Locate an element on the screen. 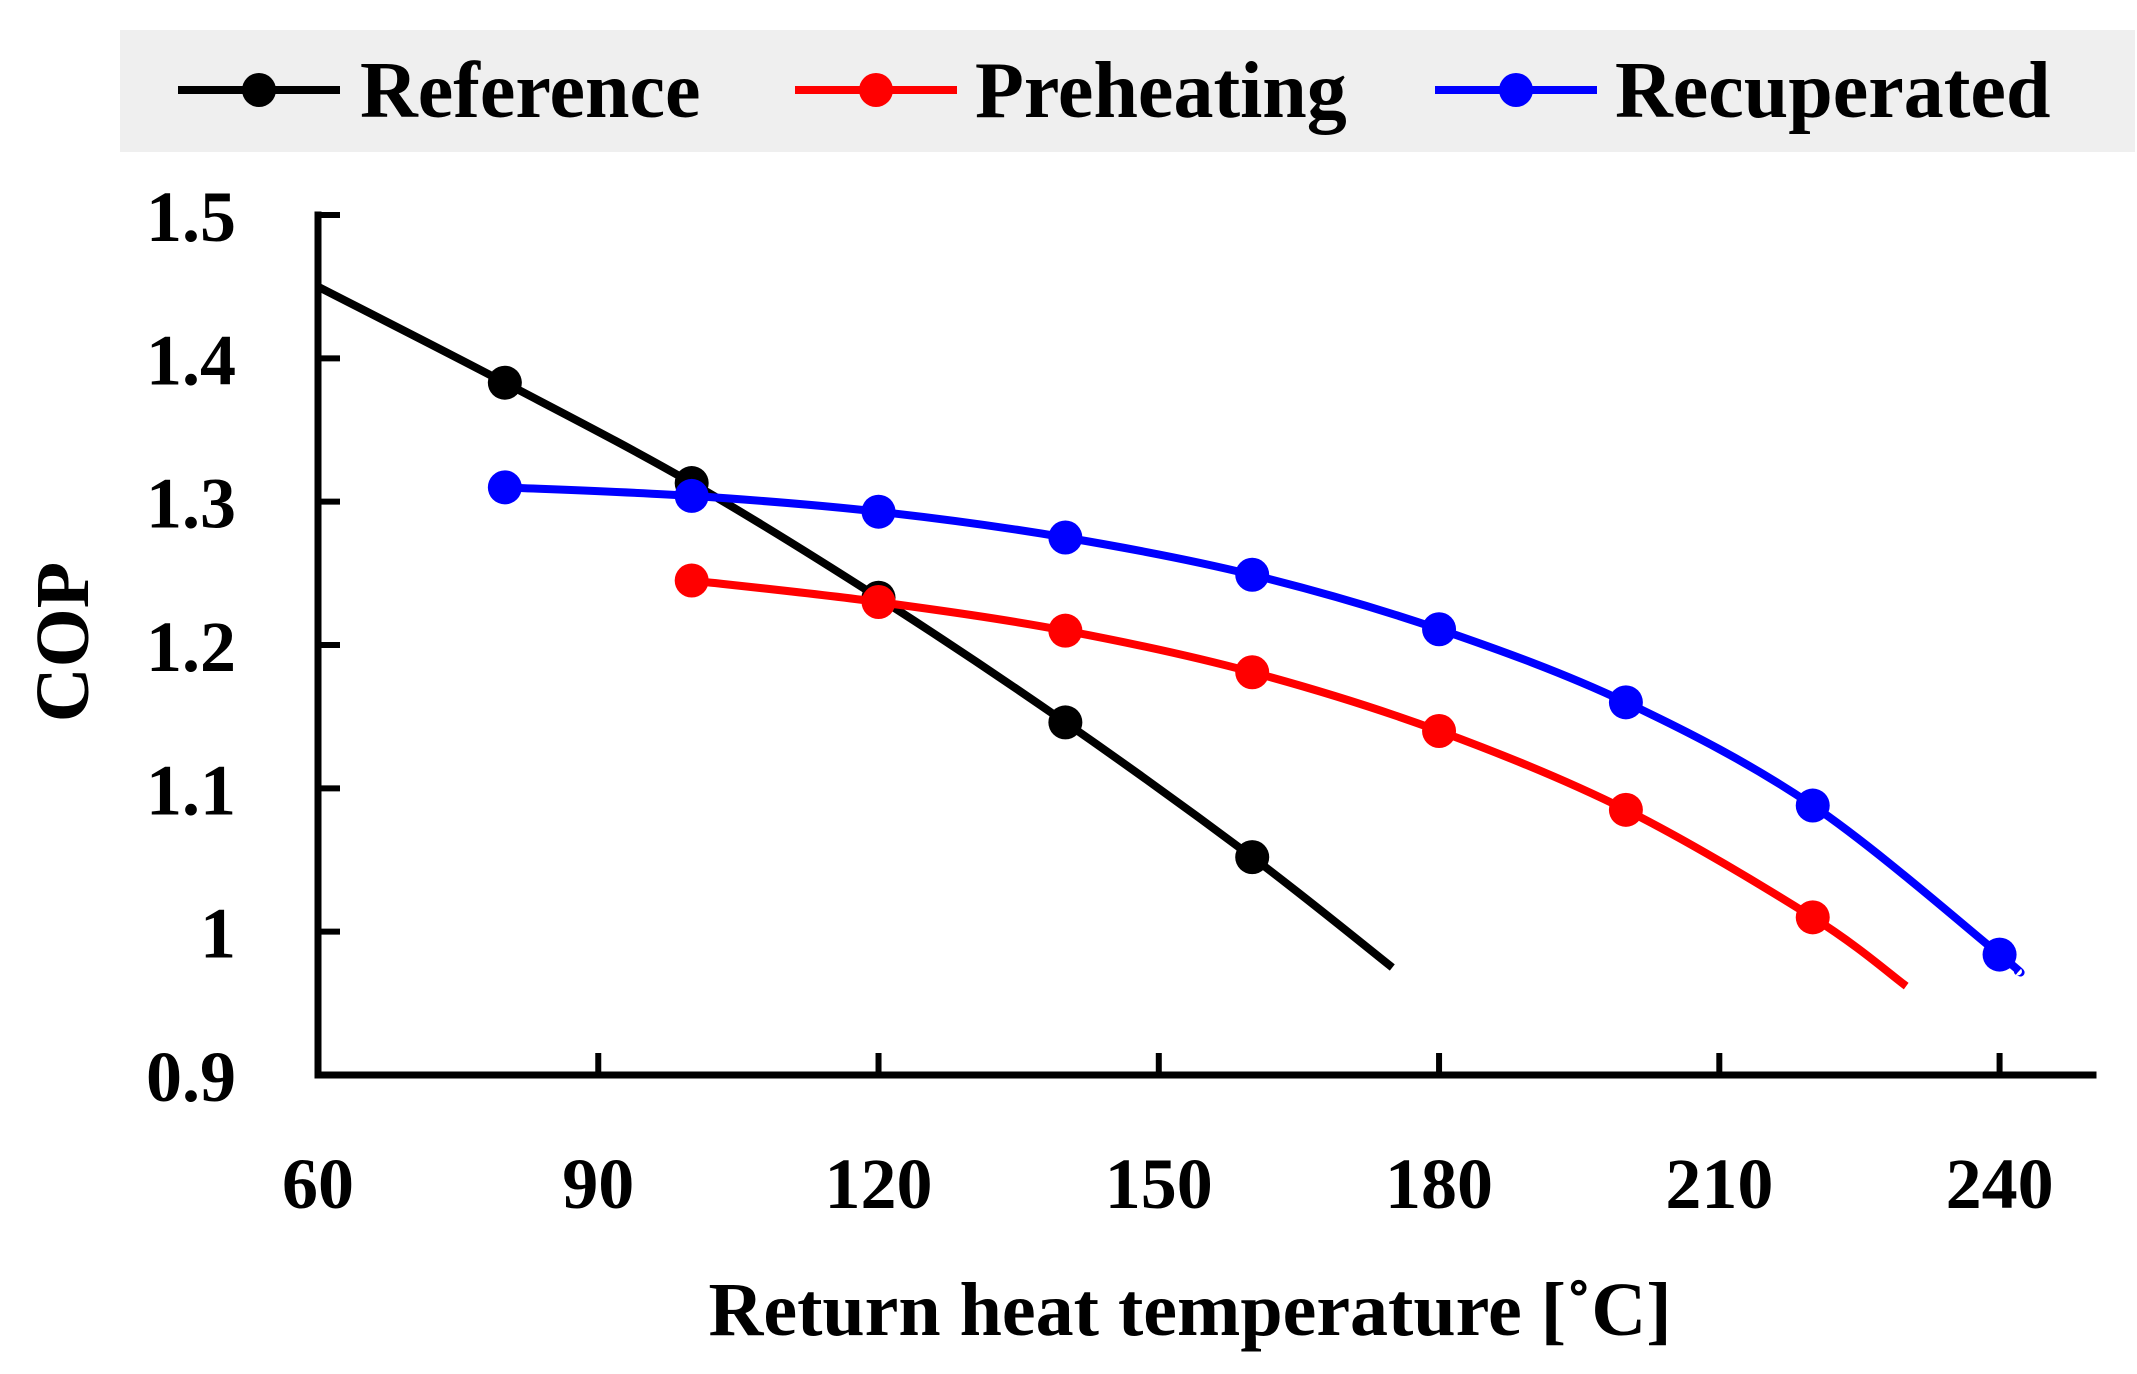 Image resolution: width=2137 pixels, height=1374 pixels. x-tick-label: 150 is located at coordinates (1159, 1184).